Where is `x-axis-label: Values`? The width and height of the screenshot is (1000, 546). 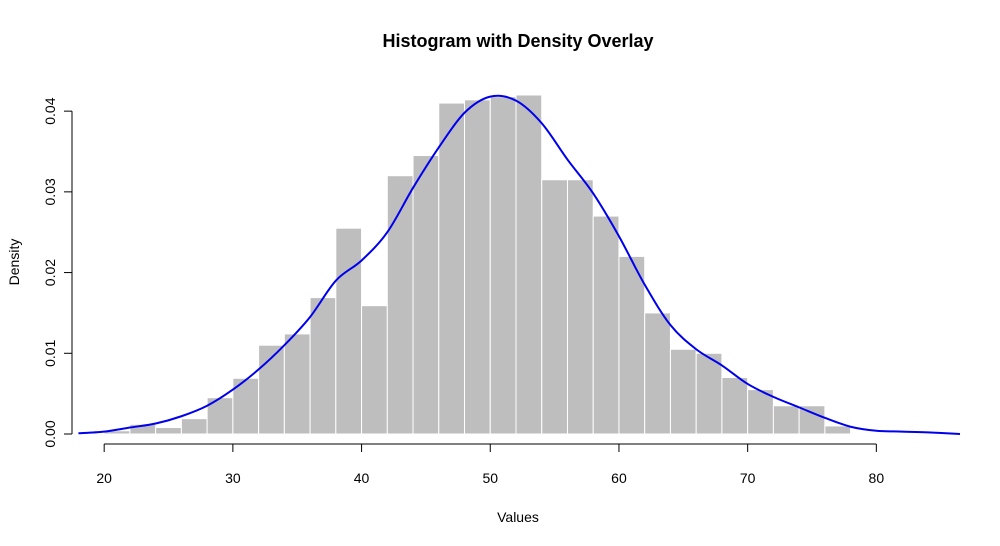 x-axis-label: Values is located at coordinates (518, 517).